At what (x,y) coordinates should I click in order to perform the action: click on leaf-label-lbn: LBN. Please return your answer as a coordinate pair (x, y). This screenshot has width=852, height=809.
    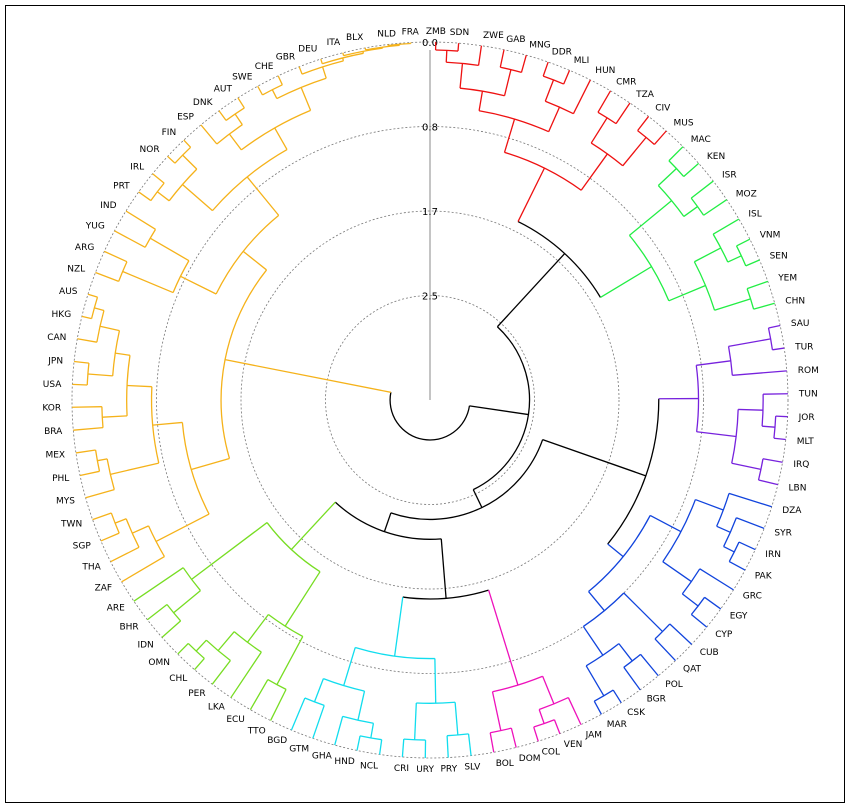
    Looking at the image, I should click on (798, 488).